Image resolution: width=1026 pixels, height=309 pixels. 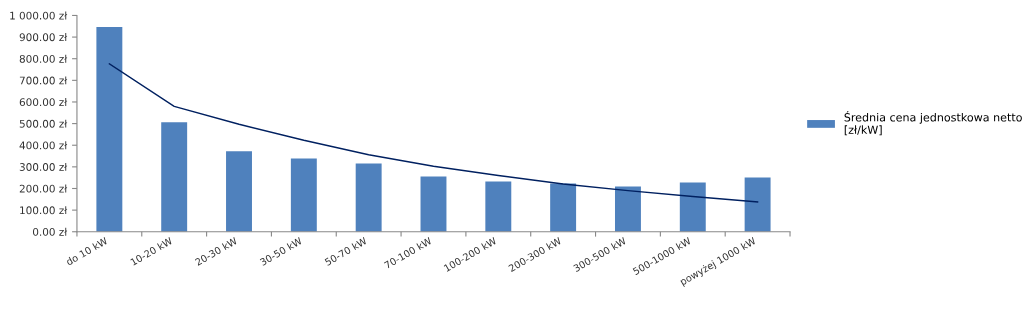 What do you see at coordinates (43, 123) in the screenshot?
I see `y-tick-label: 500.00 zł` at bounding box center [43, 123].